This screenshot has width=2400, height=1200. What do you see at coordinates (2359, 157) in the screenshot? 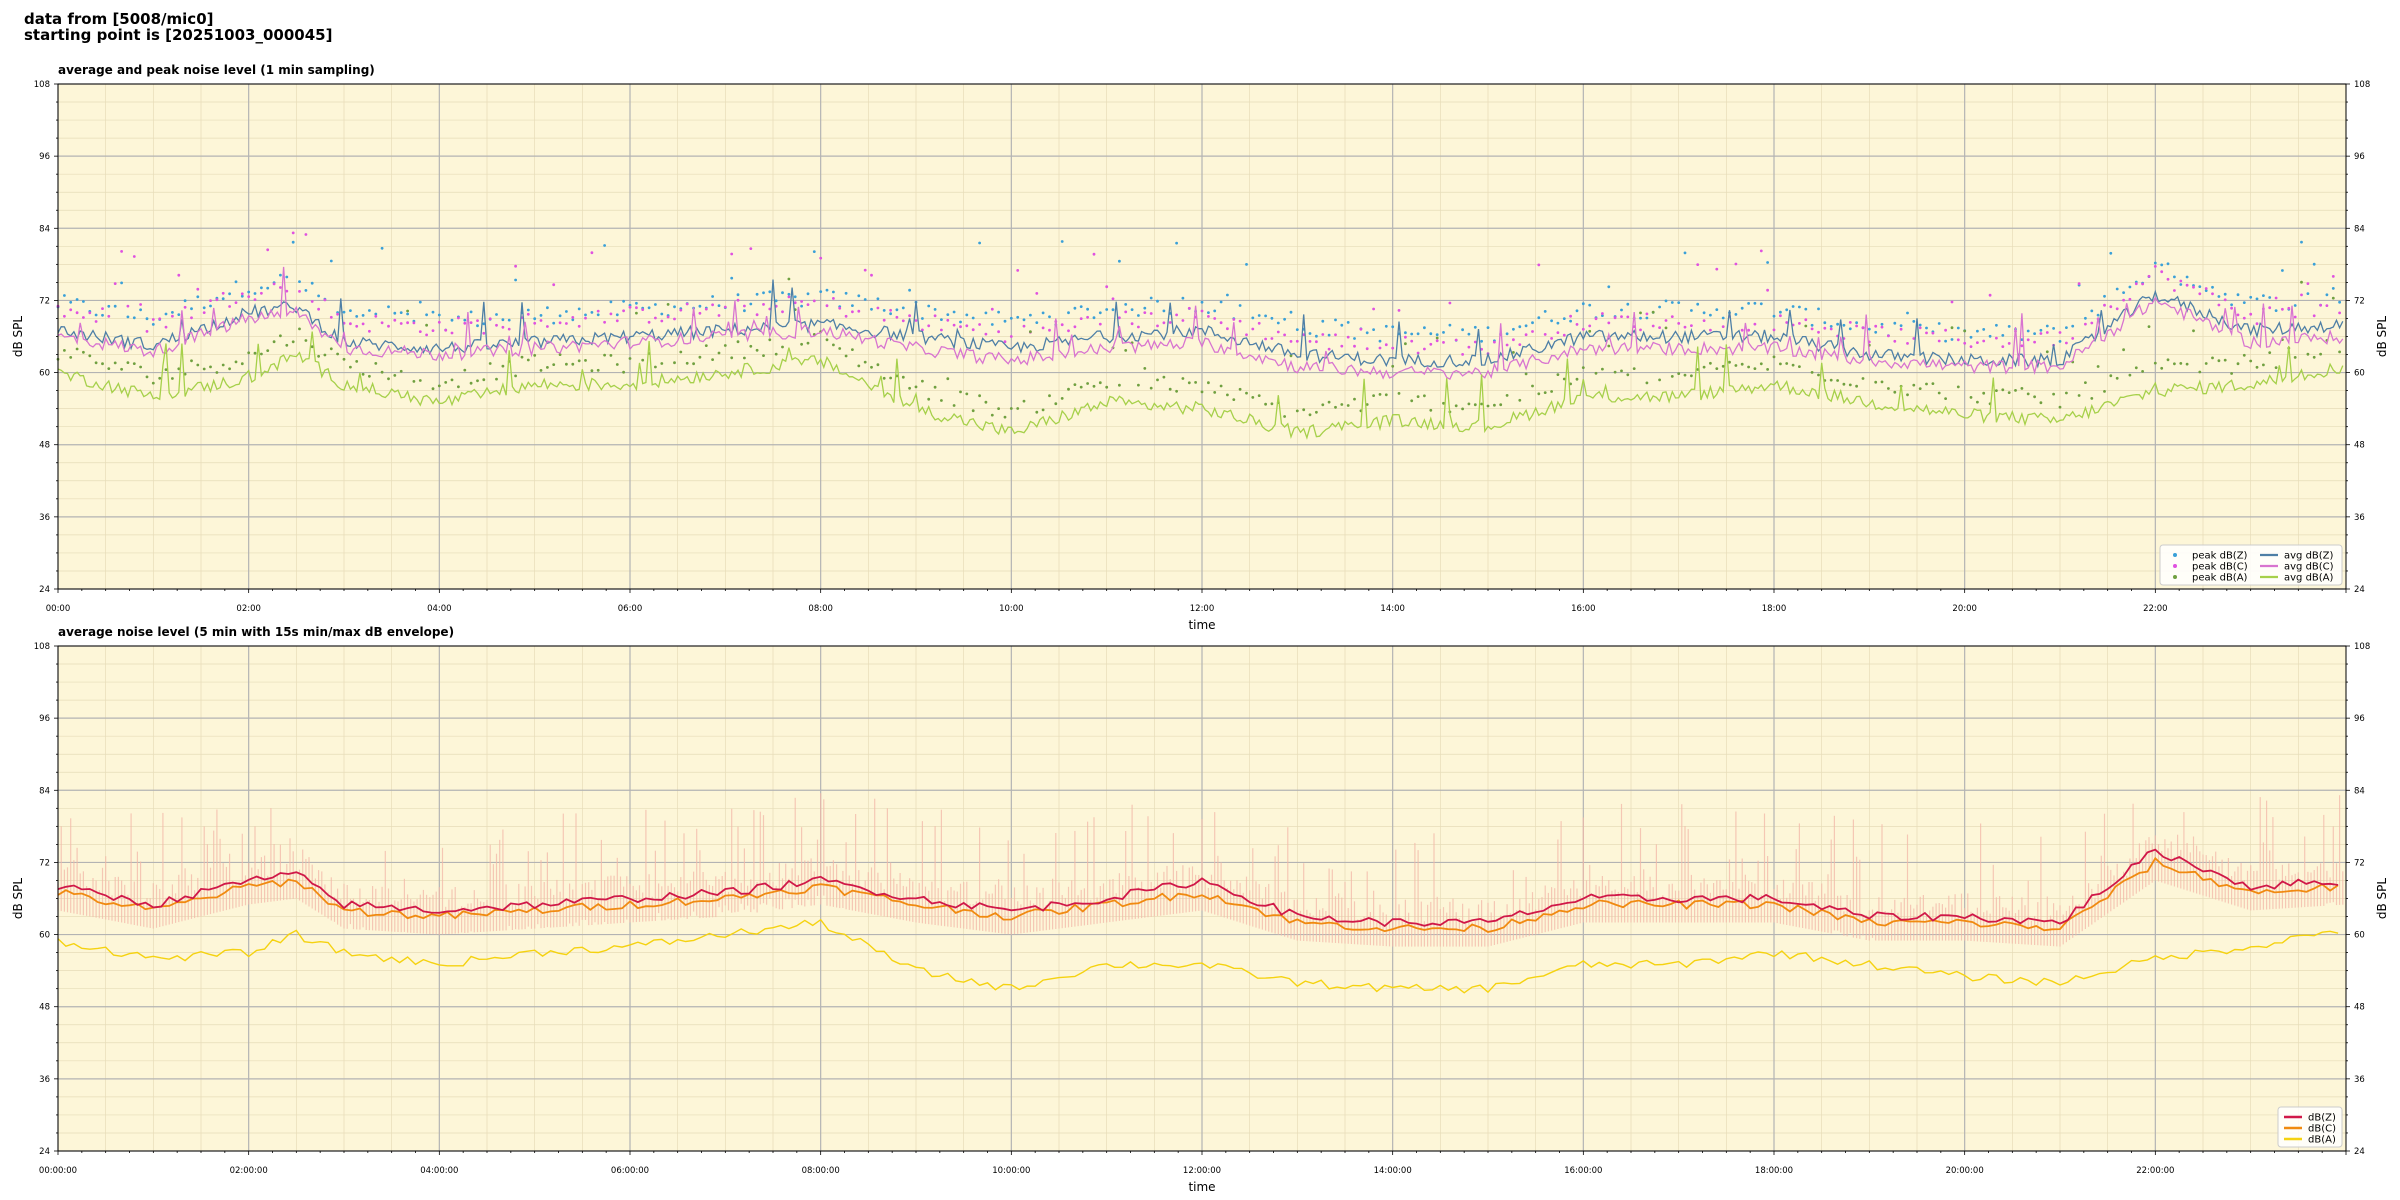
I see `y-tick-label-right: 96` at bounding box center [2359, 157].